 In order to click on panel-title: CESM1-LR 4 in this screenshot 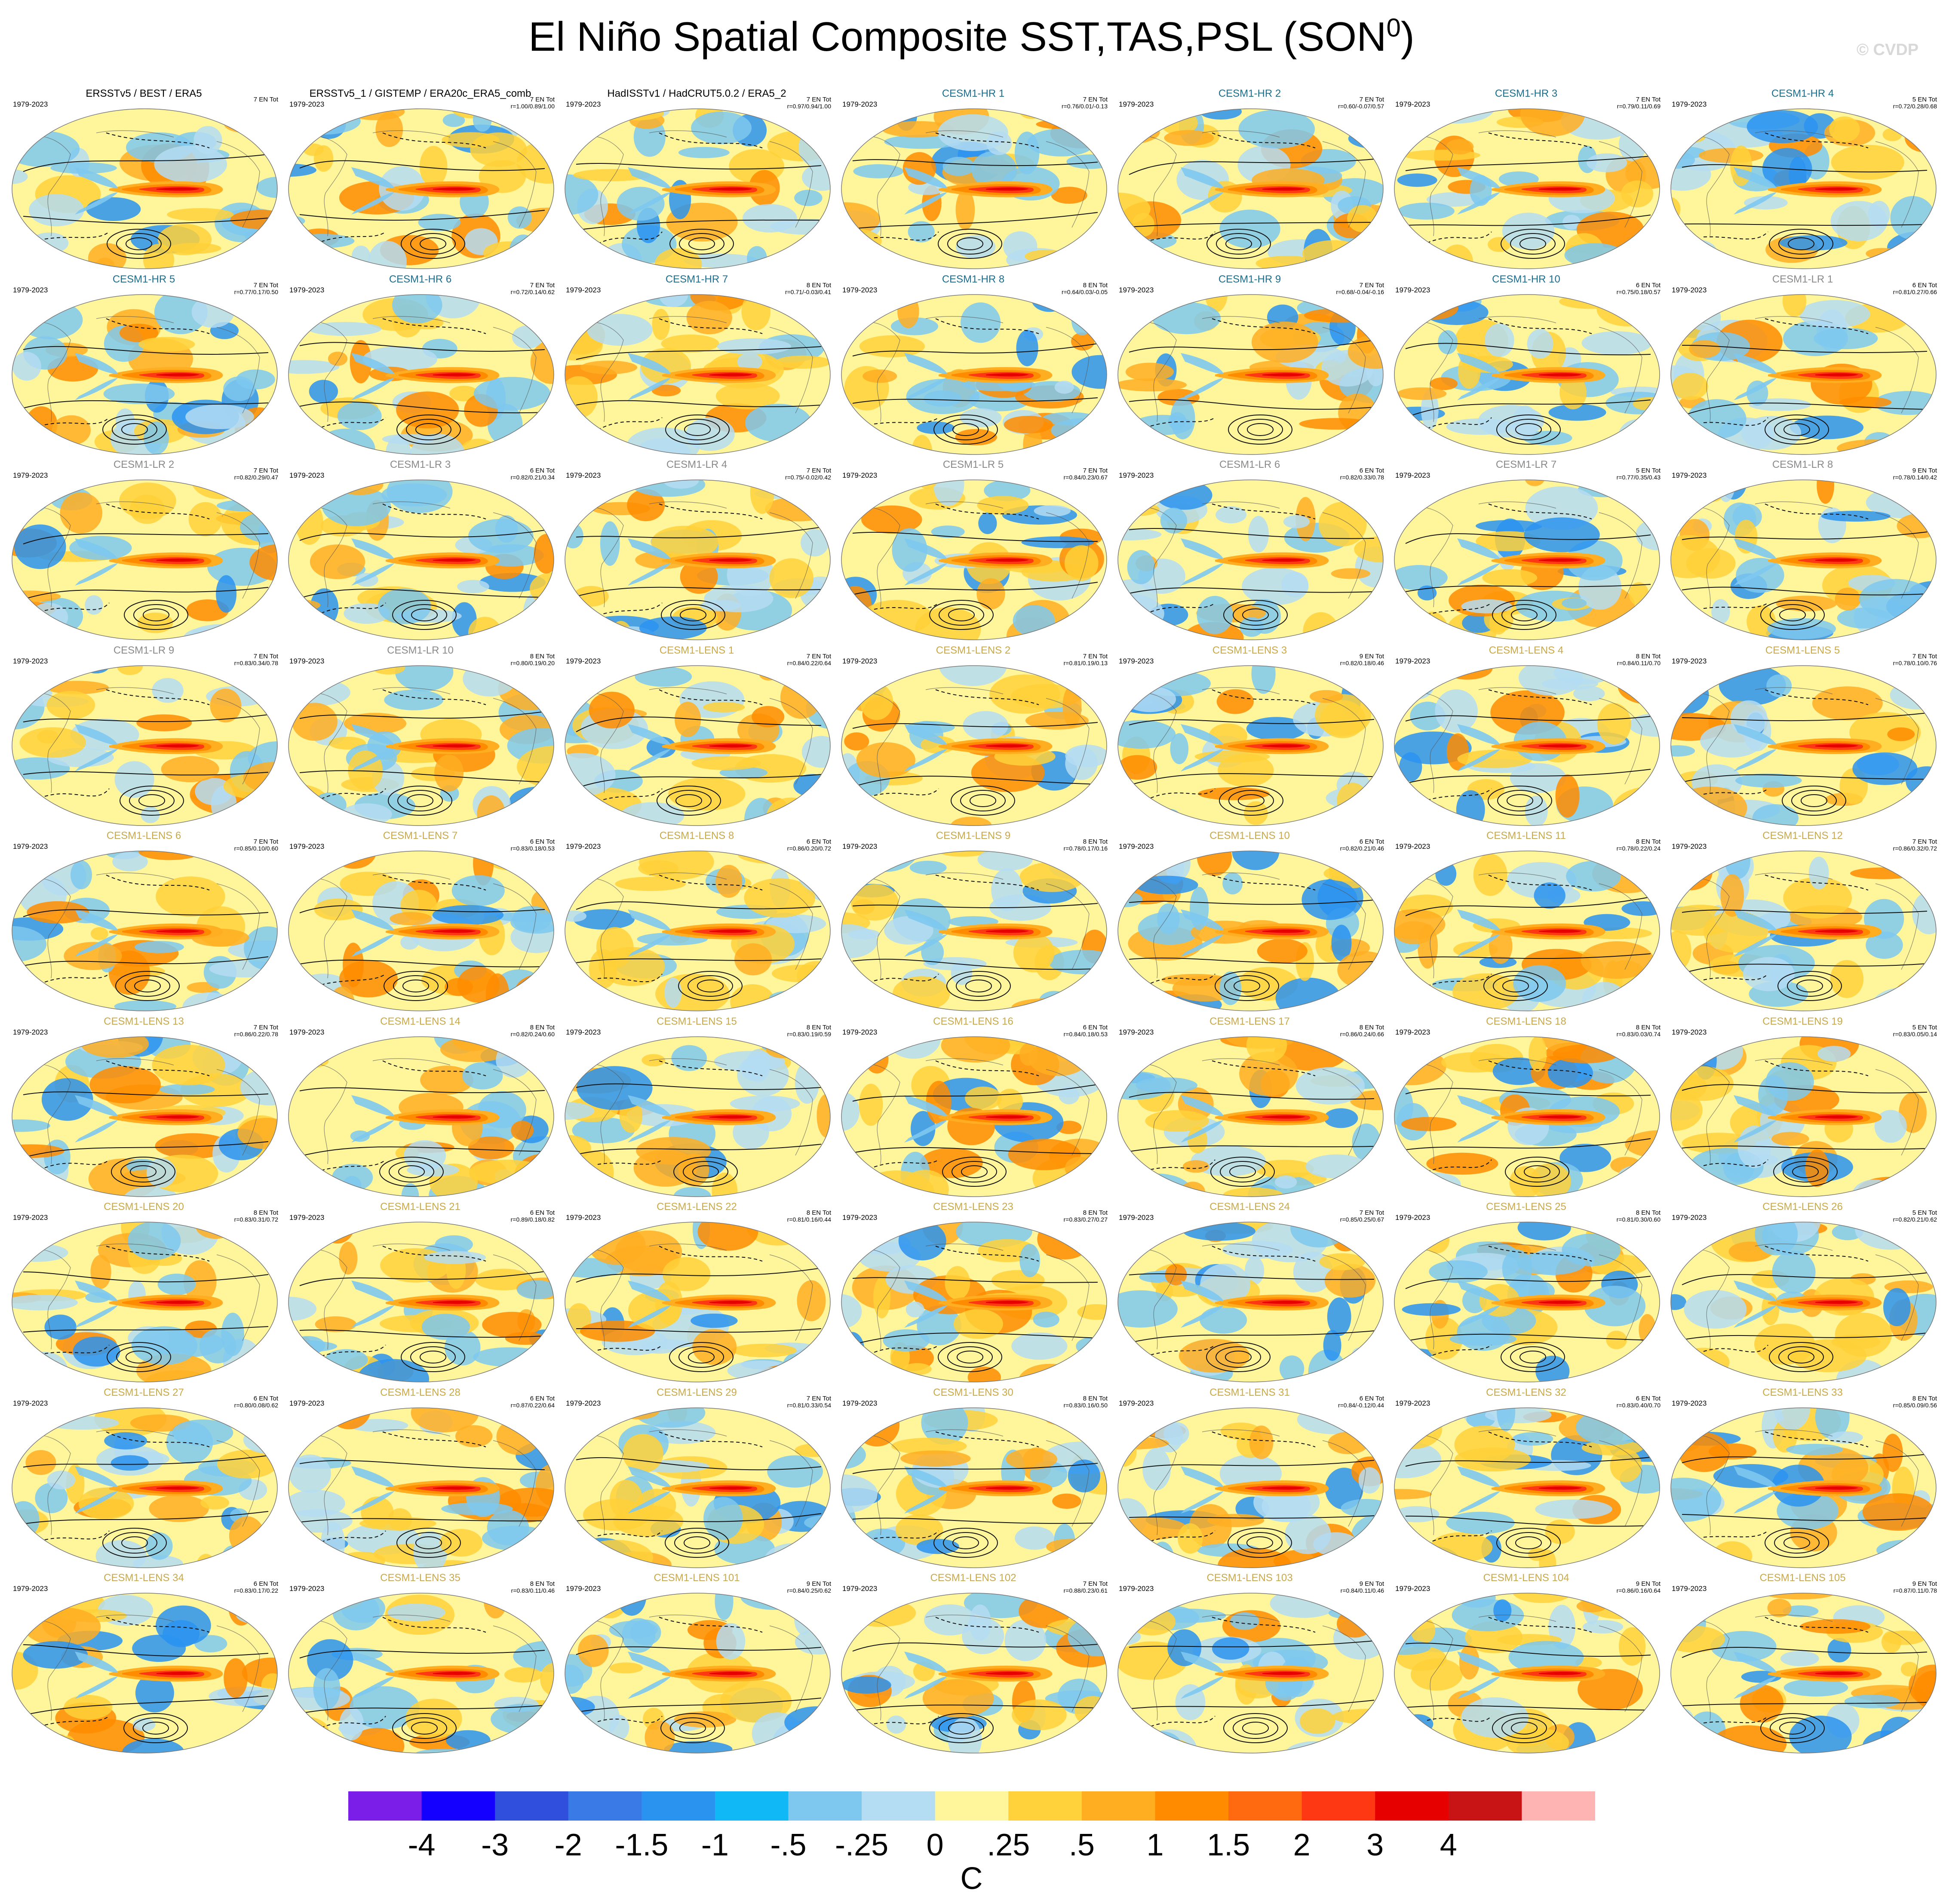, I will do `click(696, 465)`.